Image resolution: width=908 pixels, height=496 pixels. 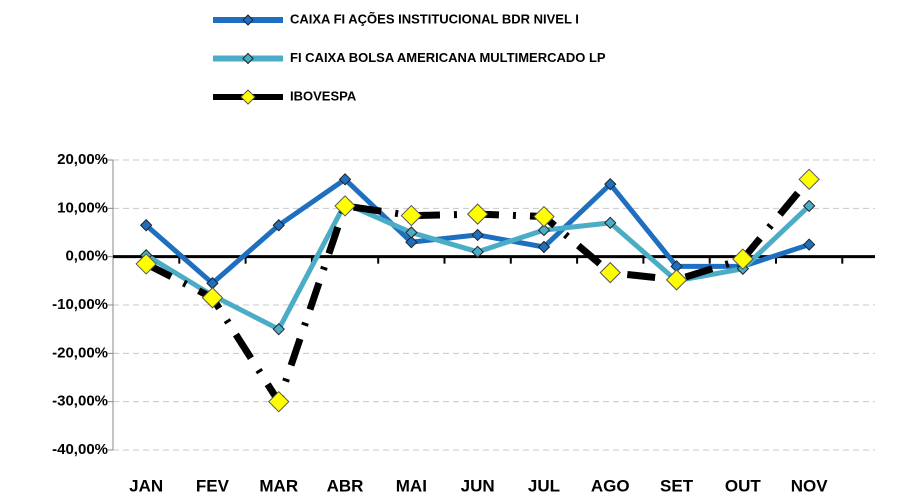 I want to click on x-tick-label: ABR, so click(x=345, y=485).